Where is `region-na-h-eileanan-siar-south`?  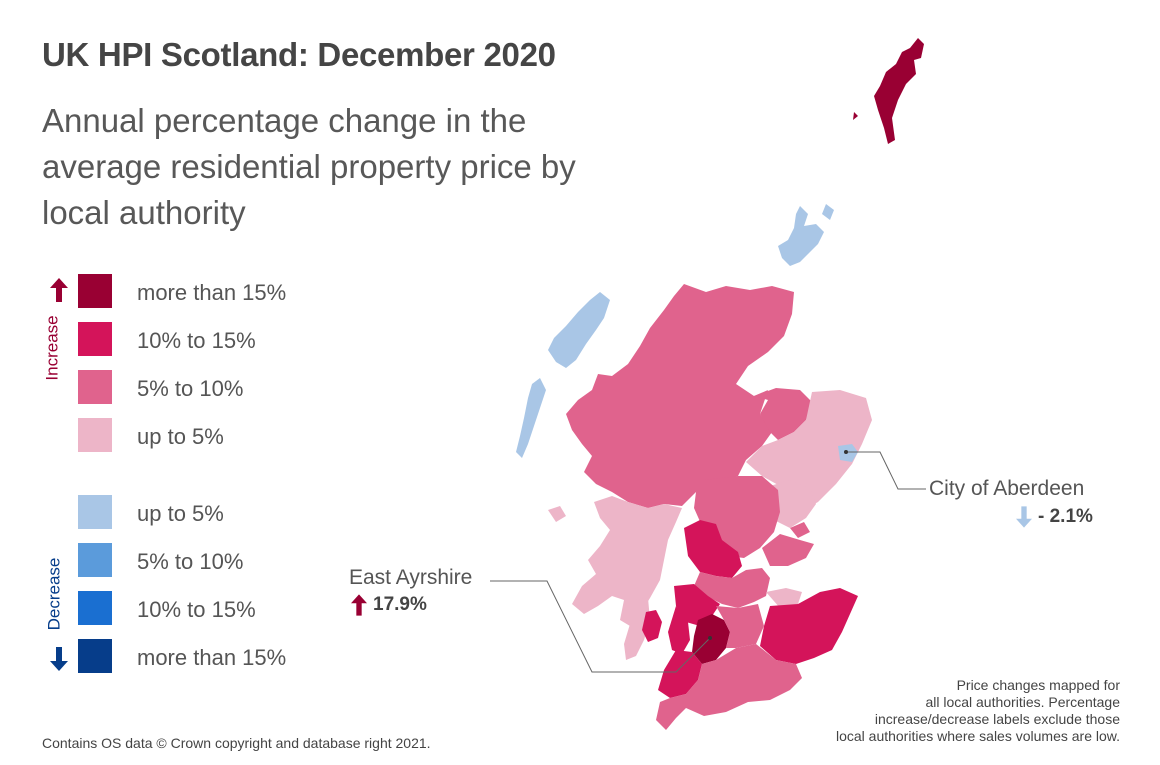 region-na-h-eileanan-siar-south is located at coordinates (531, 418).